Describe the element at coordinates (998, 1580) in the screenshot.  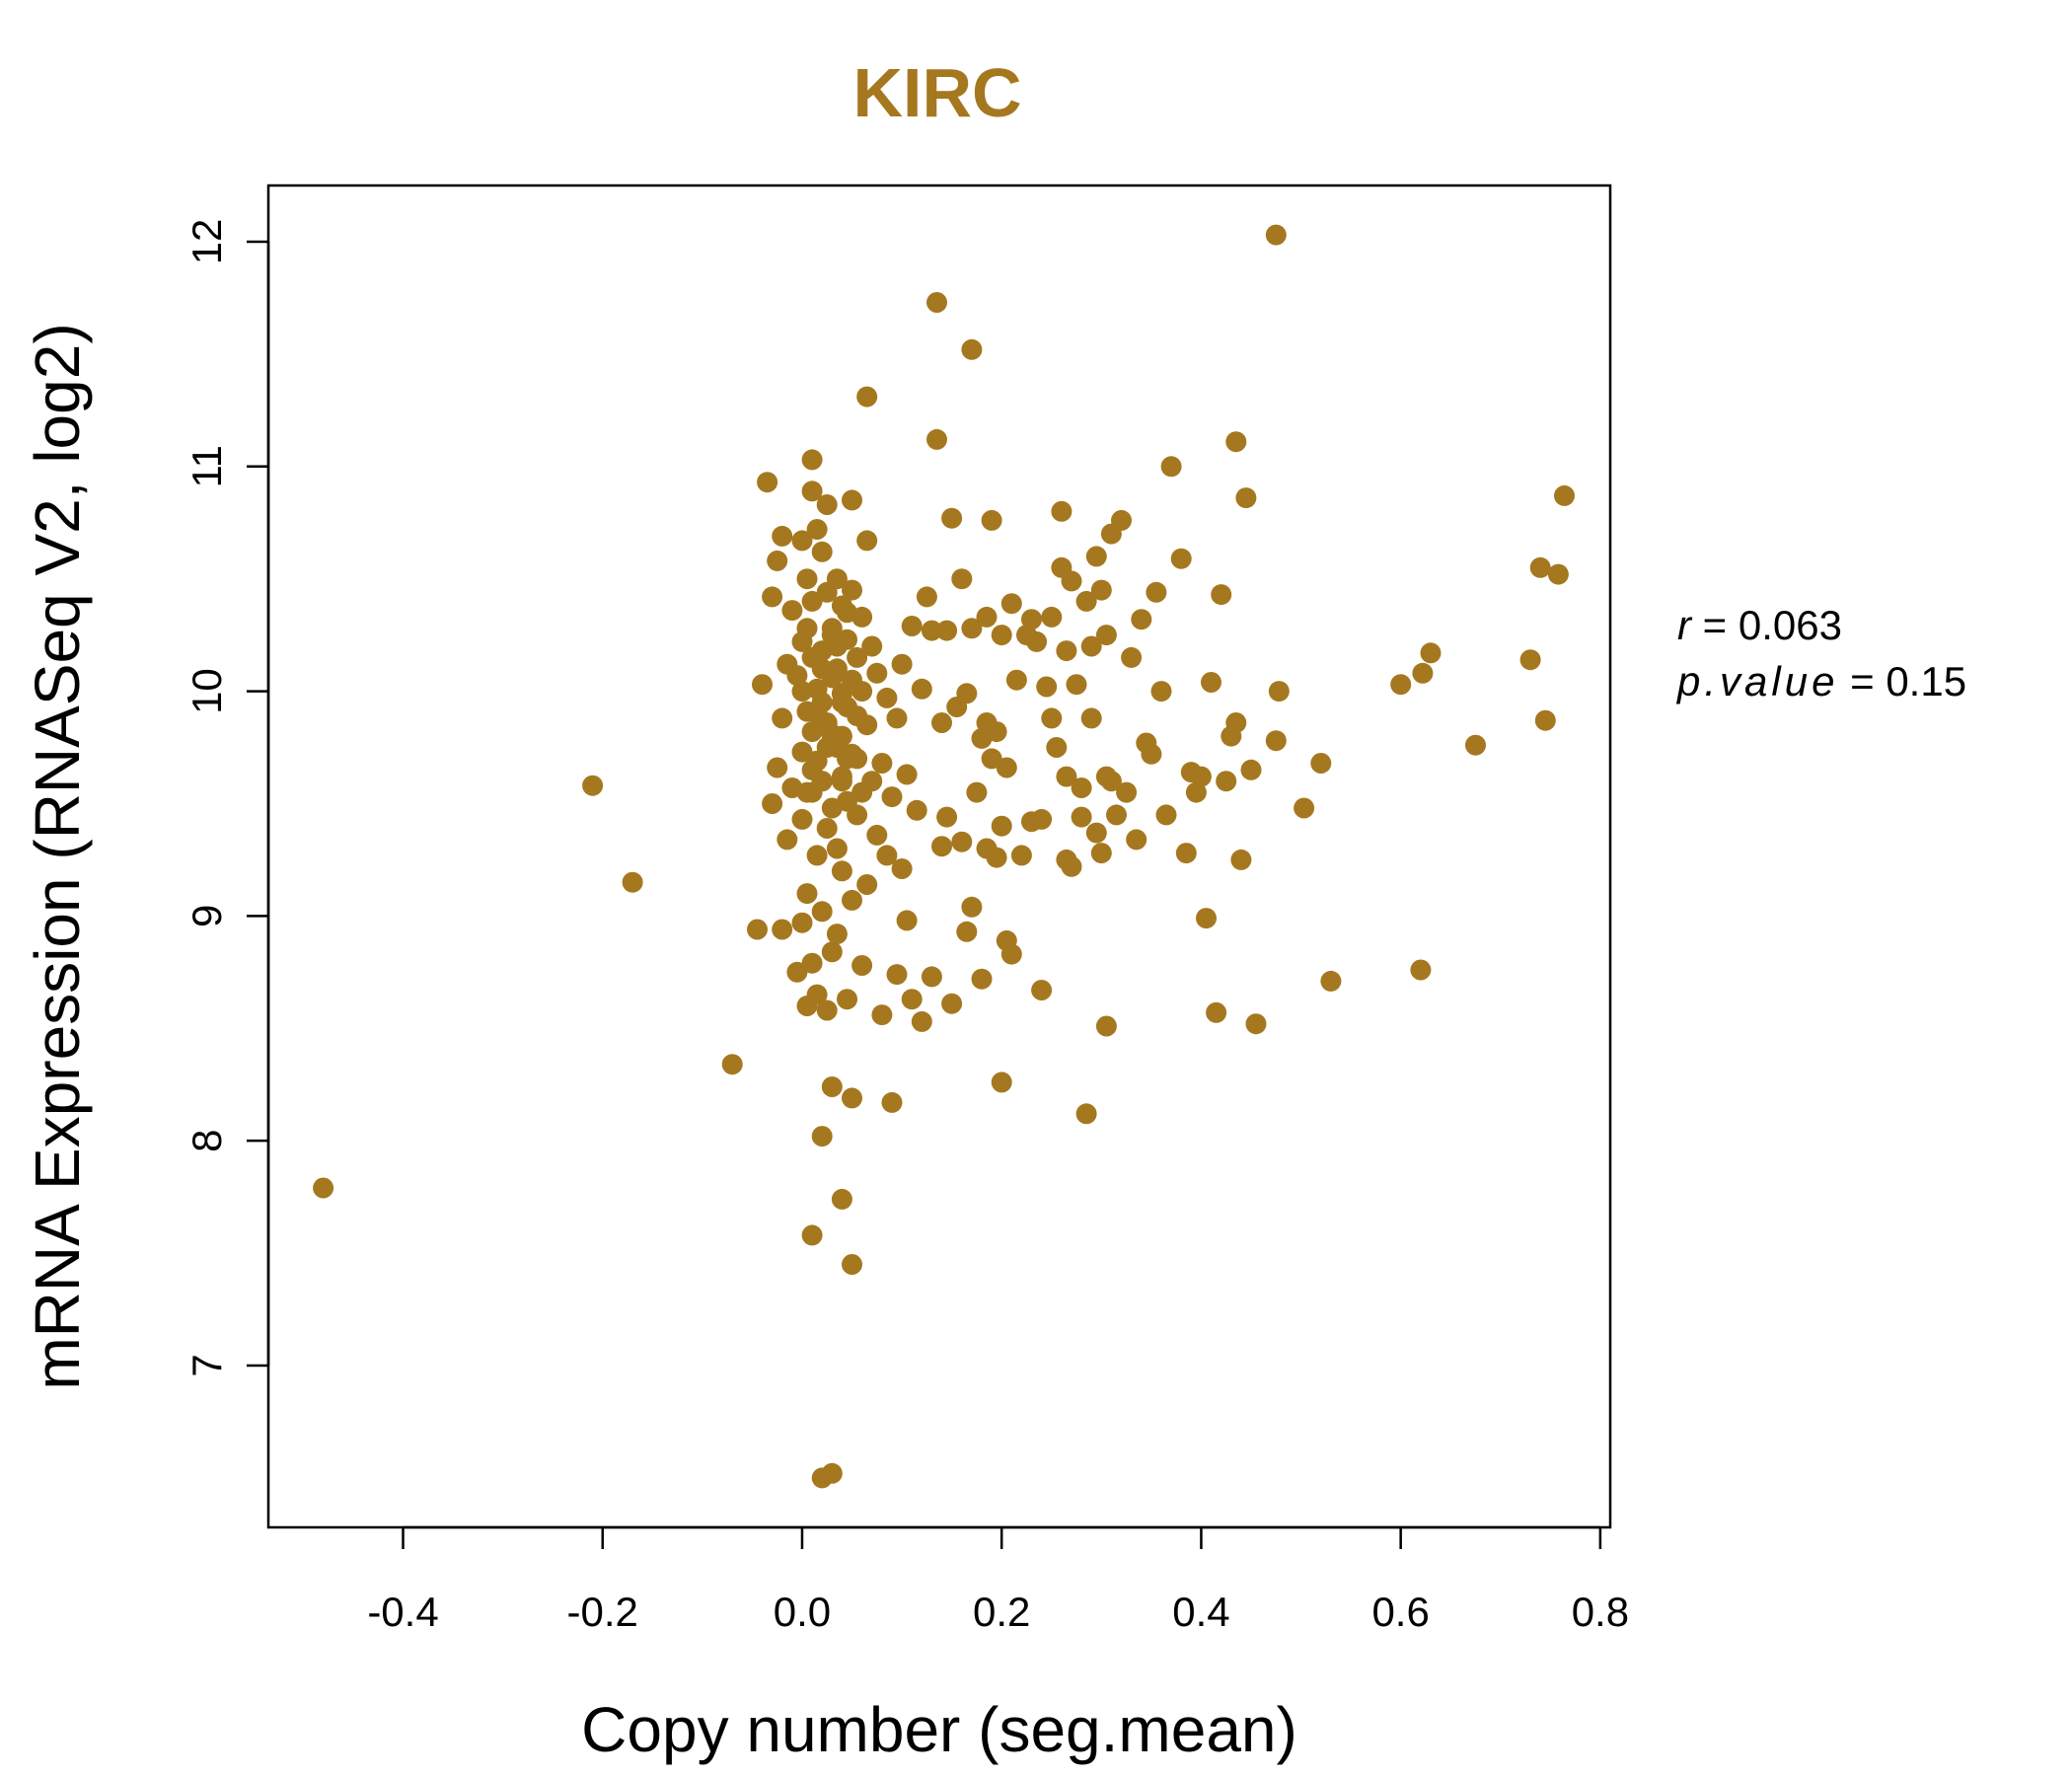
I see `x-axis: -0.4 -0.2 0.0 0.2 0.4 0.6 0.8` at that location.